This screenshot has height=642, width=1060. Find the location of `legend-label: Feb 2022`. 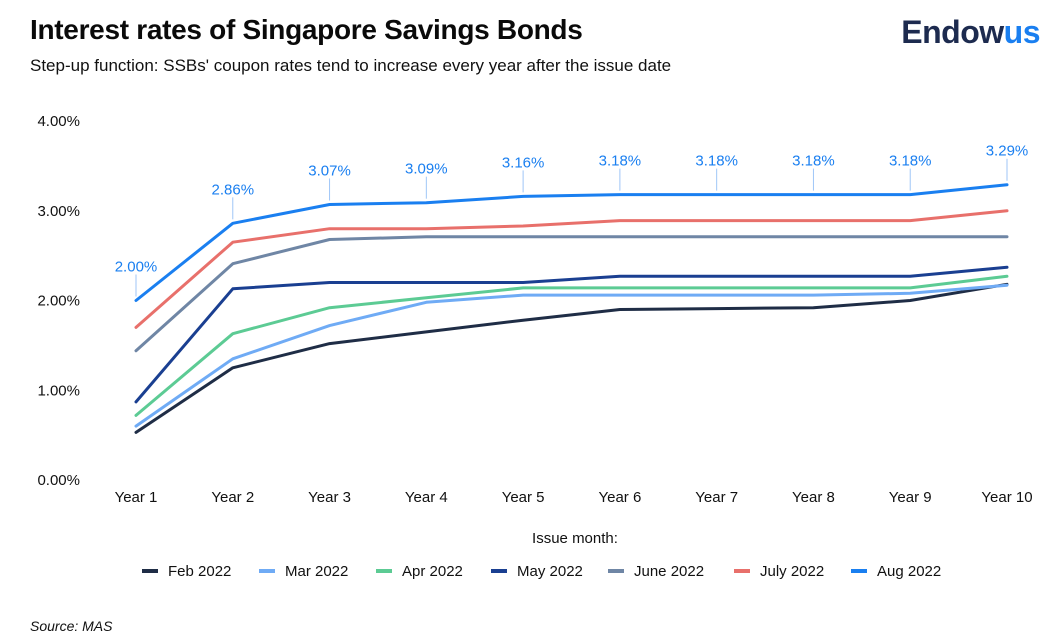

legend-label: Feb 2022 is located at coordinates (199, 571).